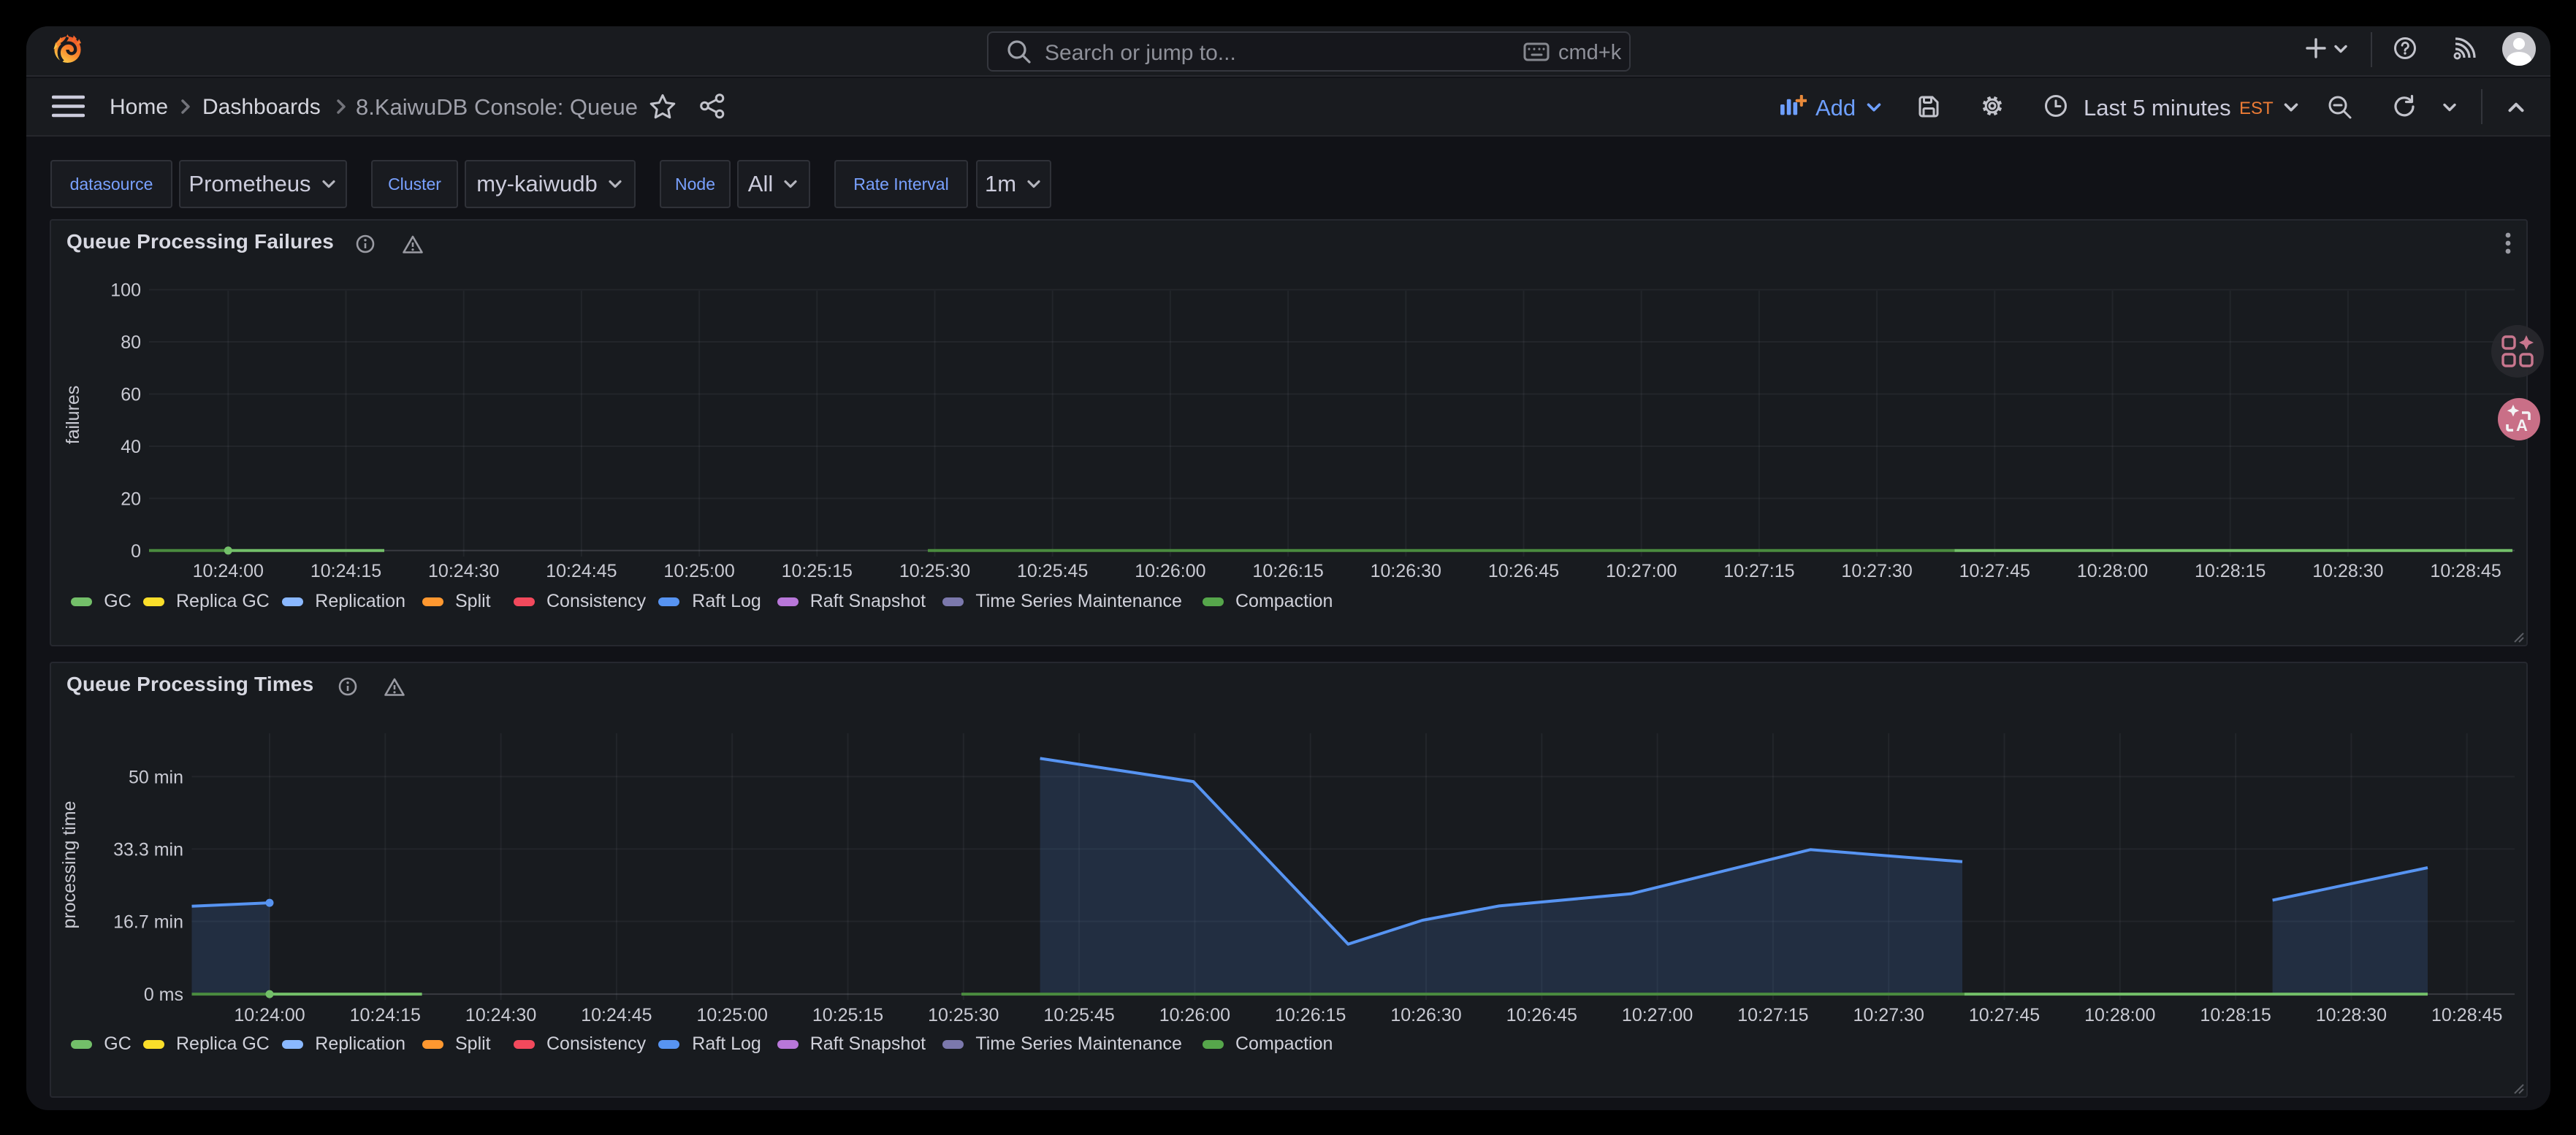  What do you see at coordinates (131, 395) in the screenshot?
I see `svg-text: 60` at bounding box center [131, 395].